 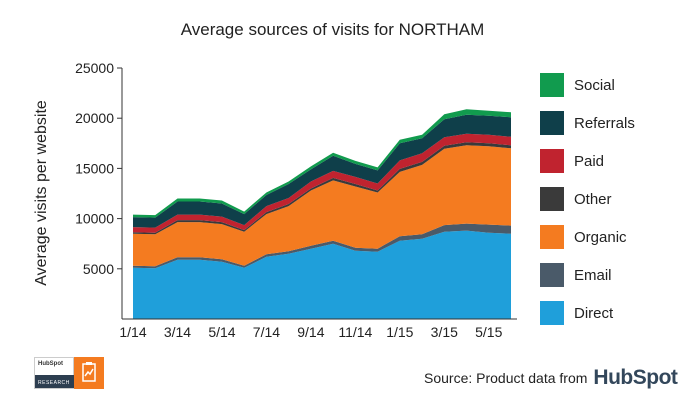 What do you see at coordinates (399, 332) in the screenshot?
I see `x-tick-label: 1/15` at bounding box center [399, 332].